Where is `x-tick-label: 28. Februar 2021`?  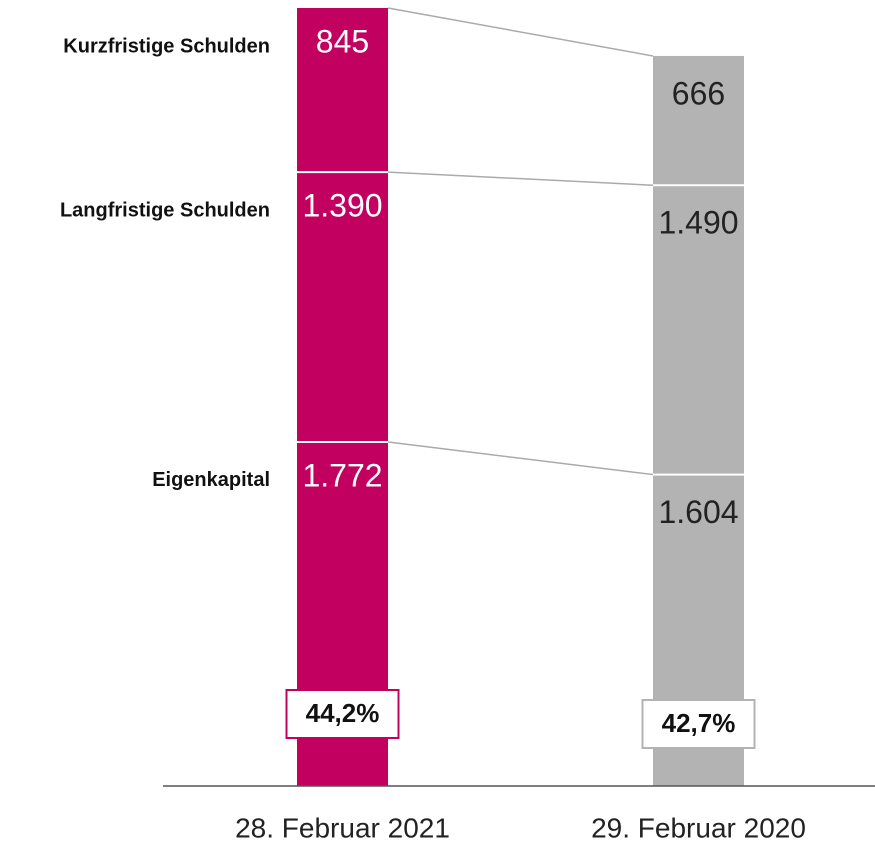
x-tick-label: 28. Februar 2021 is located at coordinates (342, 827).